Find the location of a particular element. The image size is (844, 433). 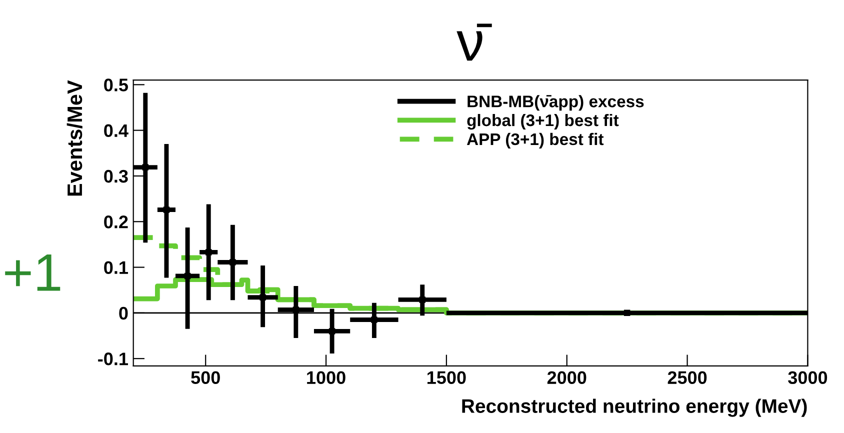

chart-title: ν̄ is located at coordinates (474, 42).